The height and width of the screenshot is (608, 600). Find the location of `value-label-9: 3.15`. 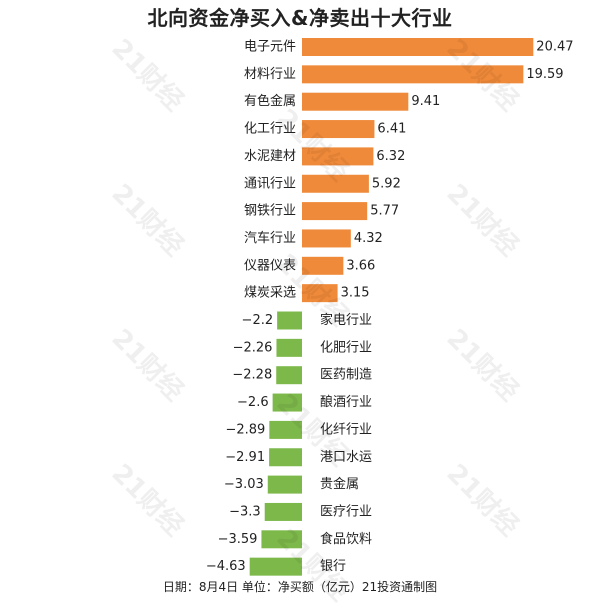

value-label-9: 3.15 is located at coordinates (355, 293).